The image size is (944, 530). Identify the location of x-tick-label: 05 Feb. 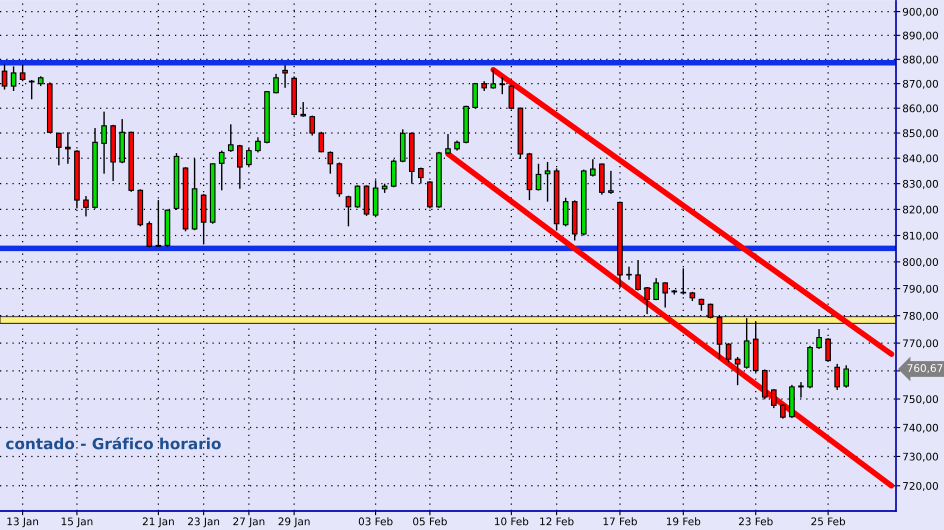
(430, 521).